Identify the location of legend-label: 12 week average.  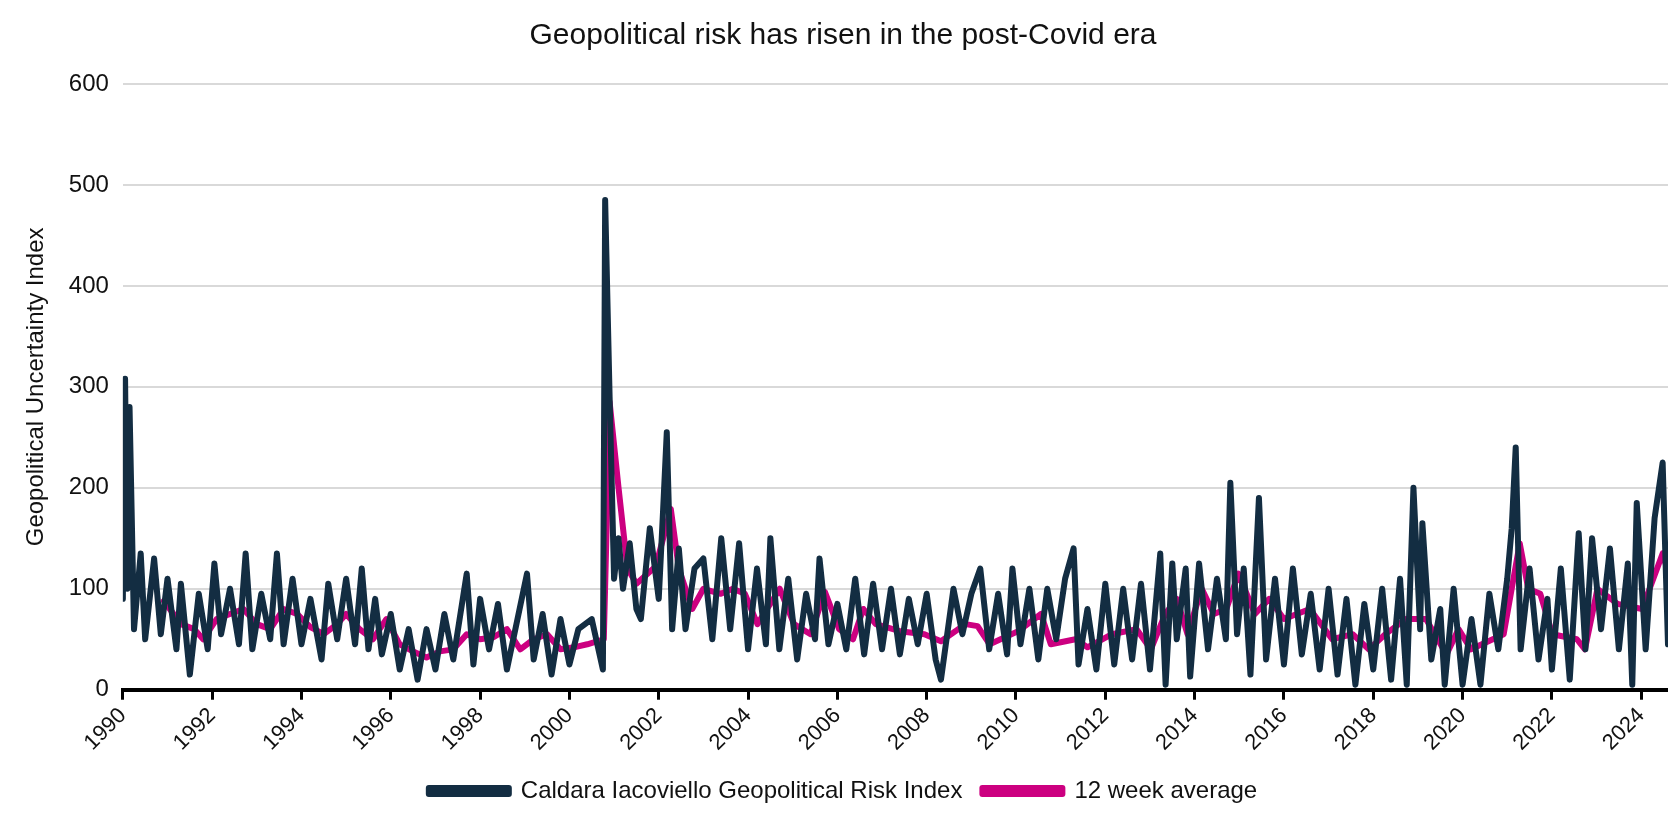
(1166, 789).